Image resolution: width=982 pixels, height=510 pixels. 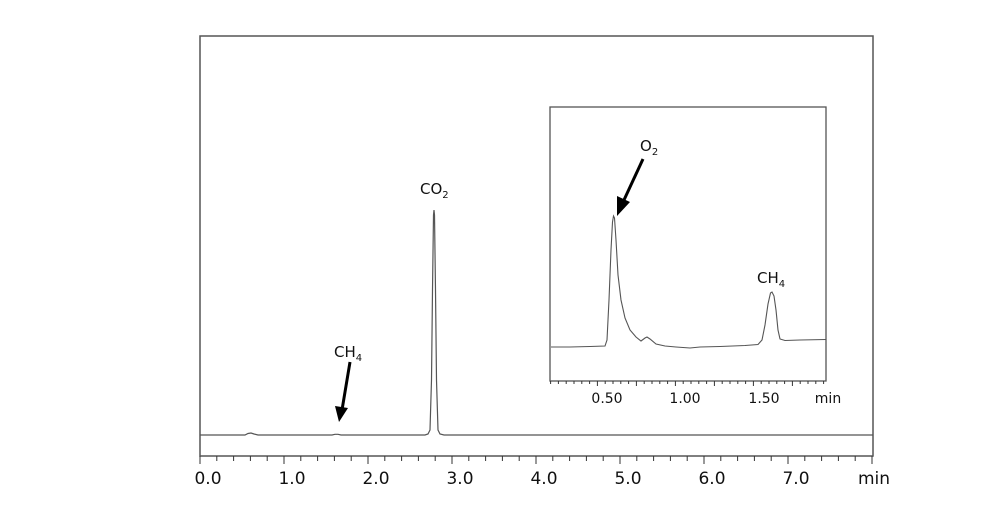 I want to click on inset-x-axis-ticks, so click(x=687, y=383).